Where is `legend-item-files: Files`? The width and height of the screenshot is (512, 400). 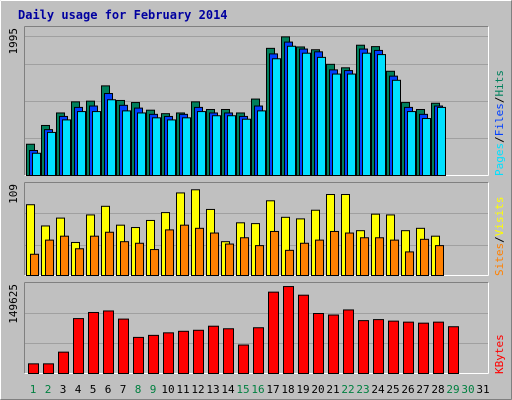
legend-item-files: Files is located at coordinates (499, 119).